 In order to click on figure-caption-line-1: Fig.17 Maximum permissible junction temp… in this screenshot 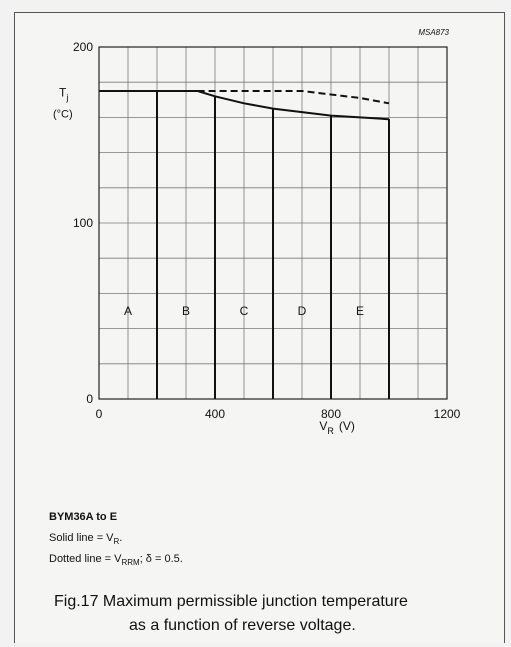, I will do `click(231, 601)`.